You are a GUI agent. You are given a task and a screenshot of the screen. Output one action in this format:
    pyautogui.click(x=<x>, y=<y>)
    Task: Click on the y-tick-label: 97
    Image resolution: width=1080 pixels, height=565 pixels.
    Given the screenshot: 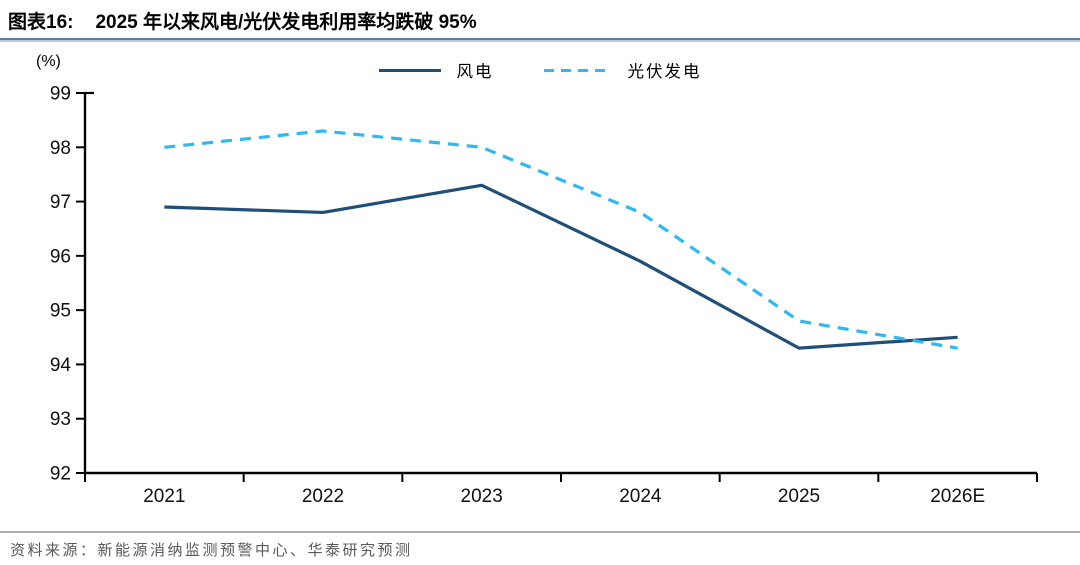 What is the action you would take?
    pyautogui.click(x=60, y=202)
    